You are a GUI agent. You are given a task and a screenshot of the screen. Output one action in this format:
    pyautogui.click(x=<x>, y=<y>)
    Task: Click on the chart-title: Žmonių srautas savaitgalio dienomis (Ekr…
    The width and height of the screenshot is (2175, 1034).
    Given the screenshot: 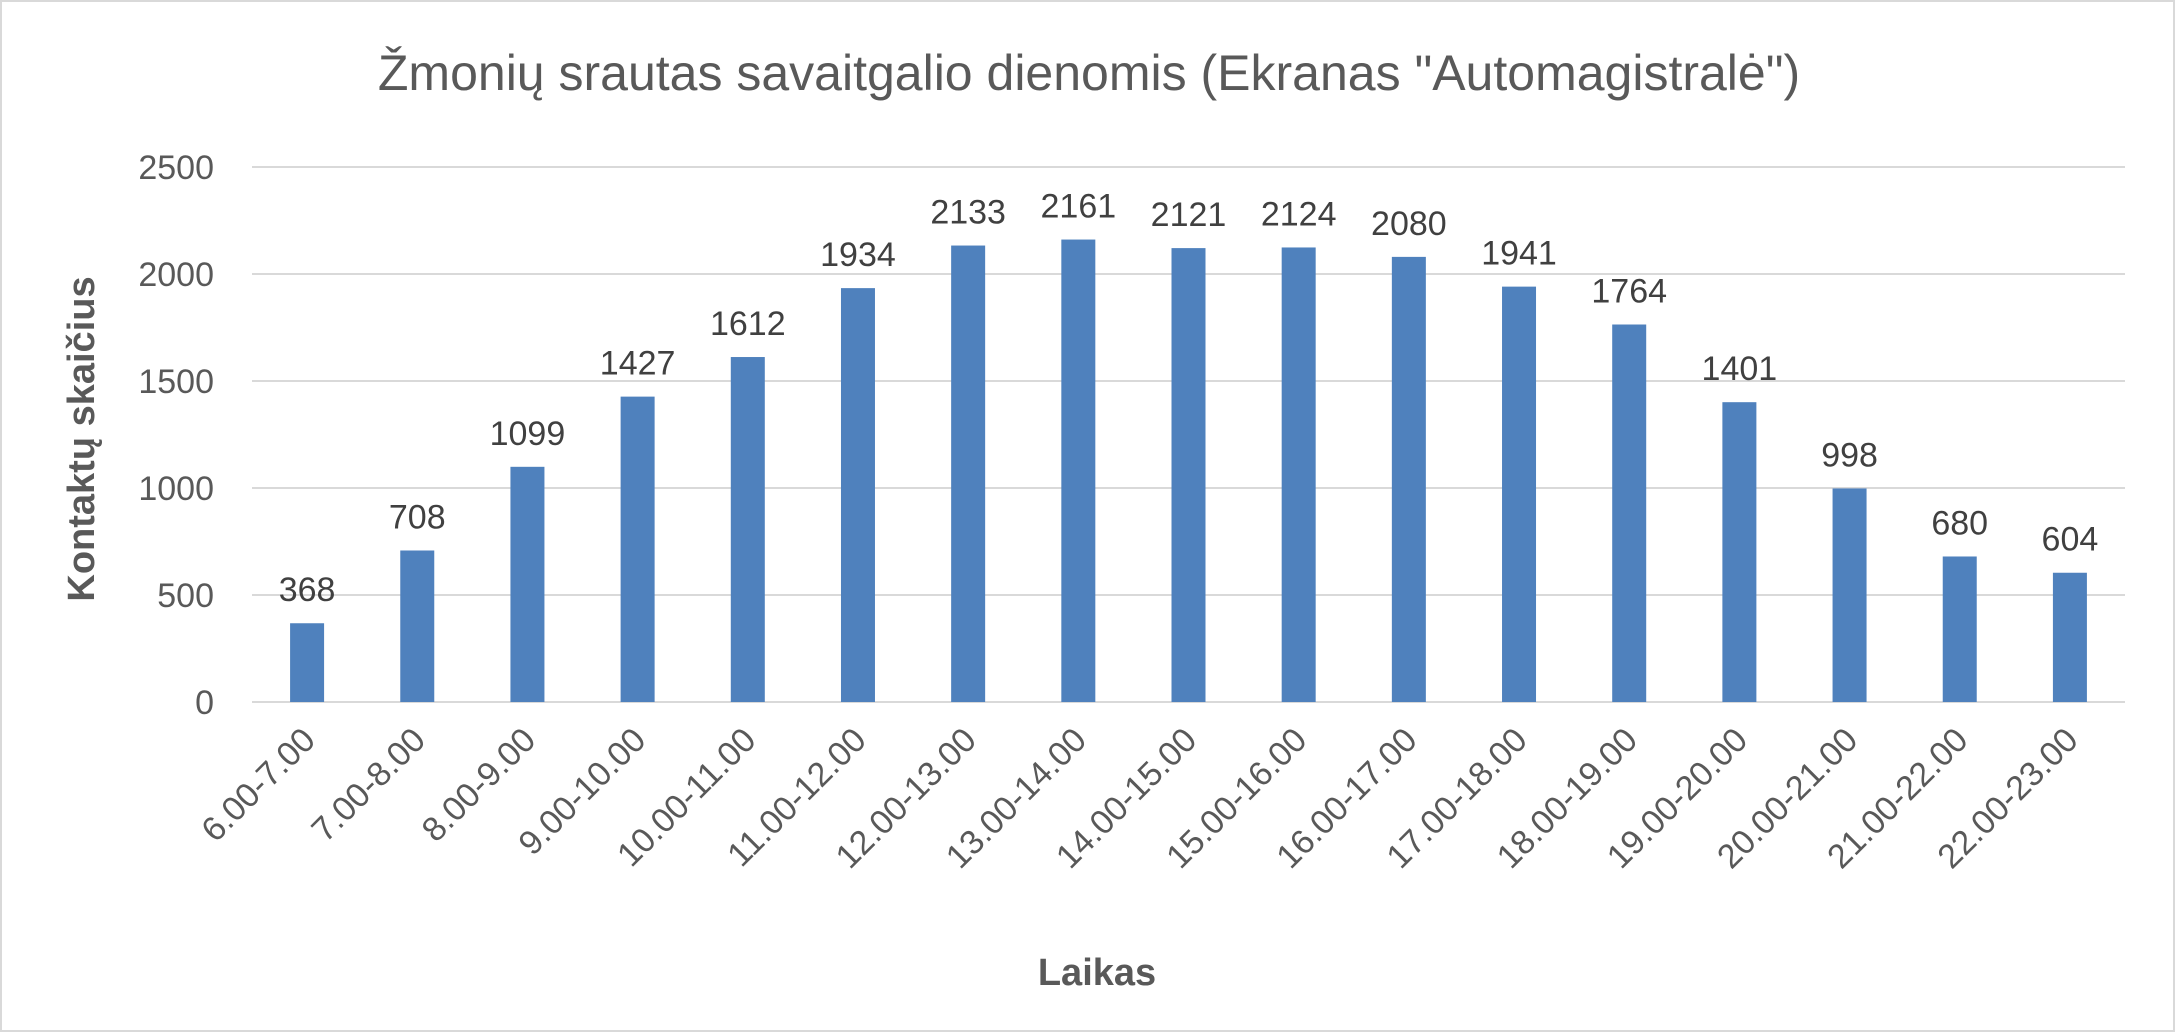 What is the action you would take?
    pyautogui.click(x=1089, y=73)
    